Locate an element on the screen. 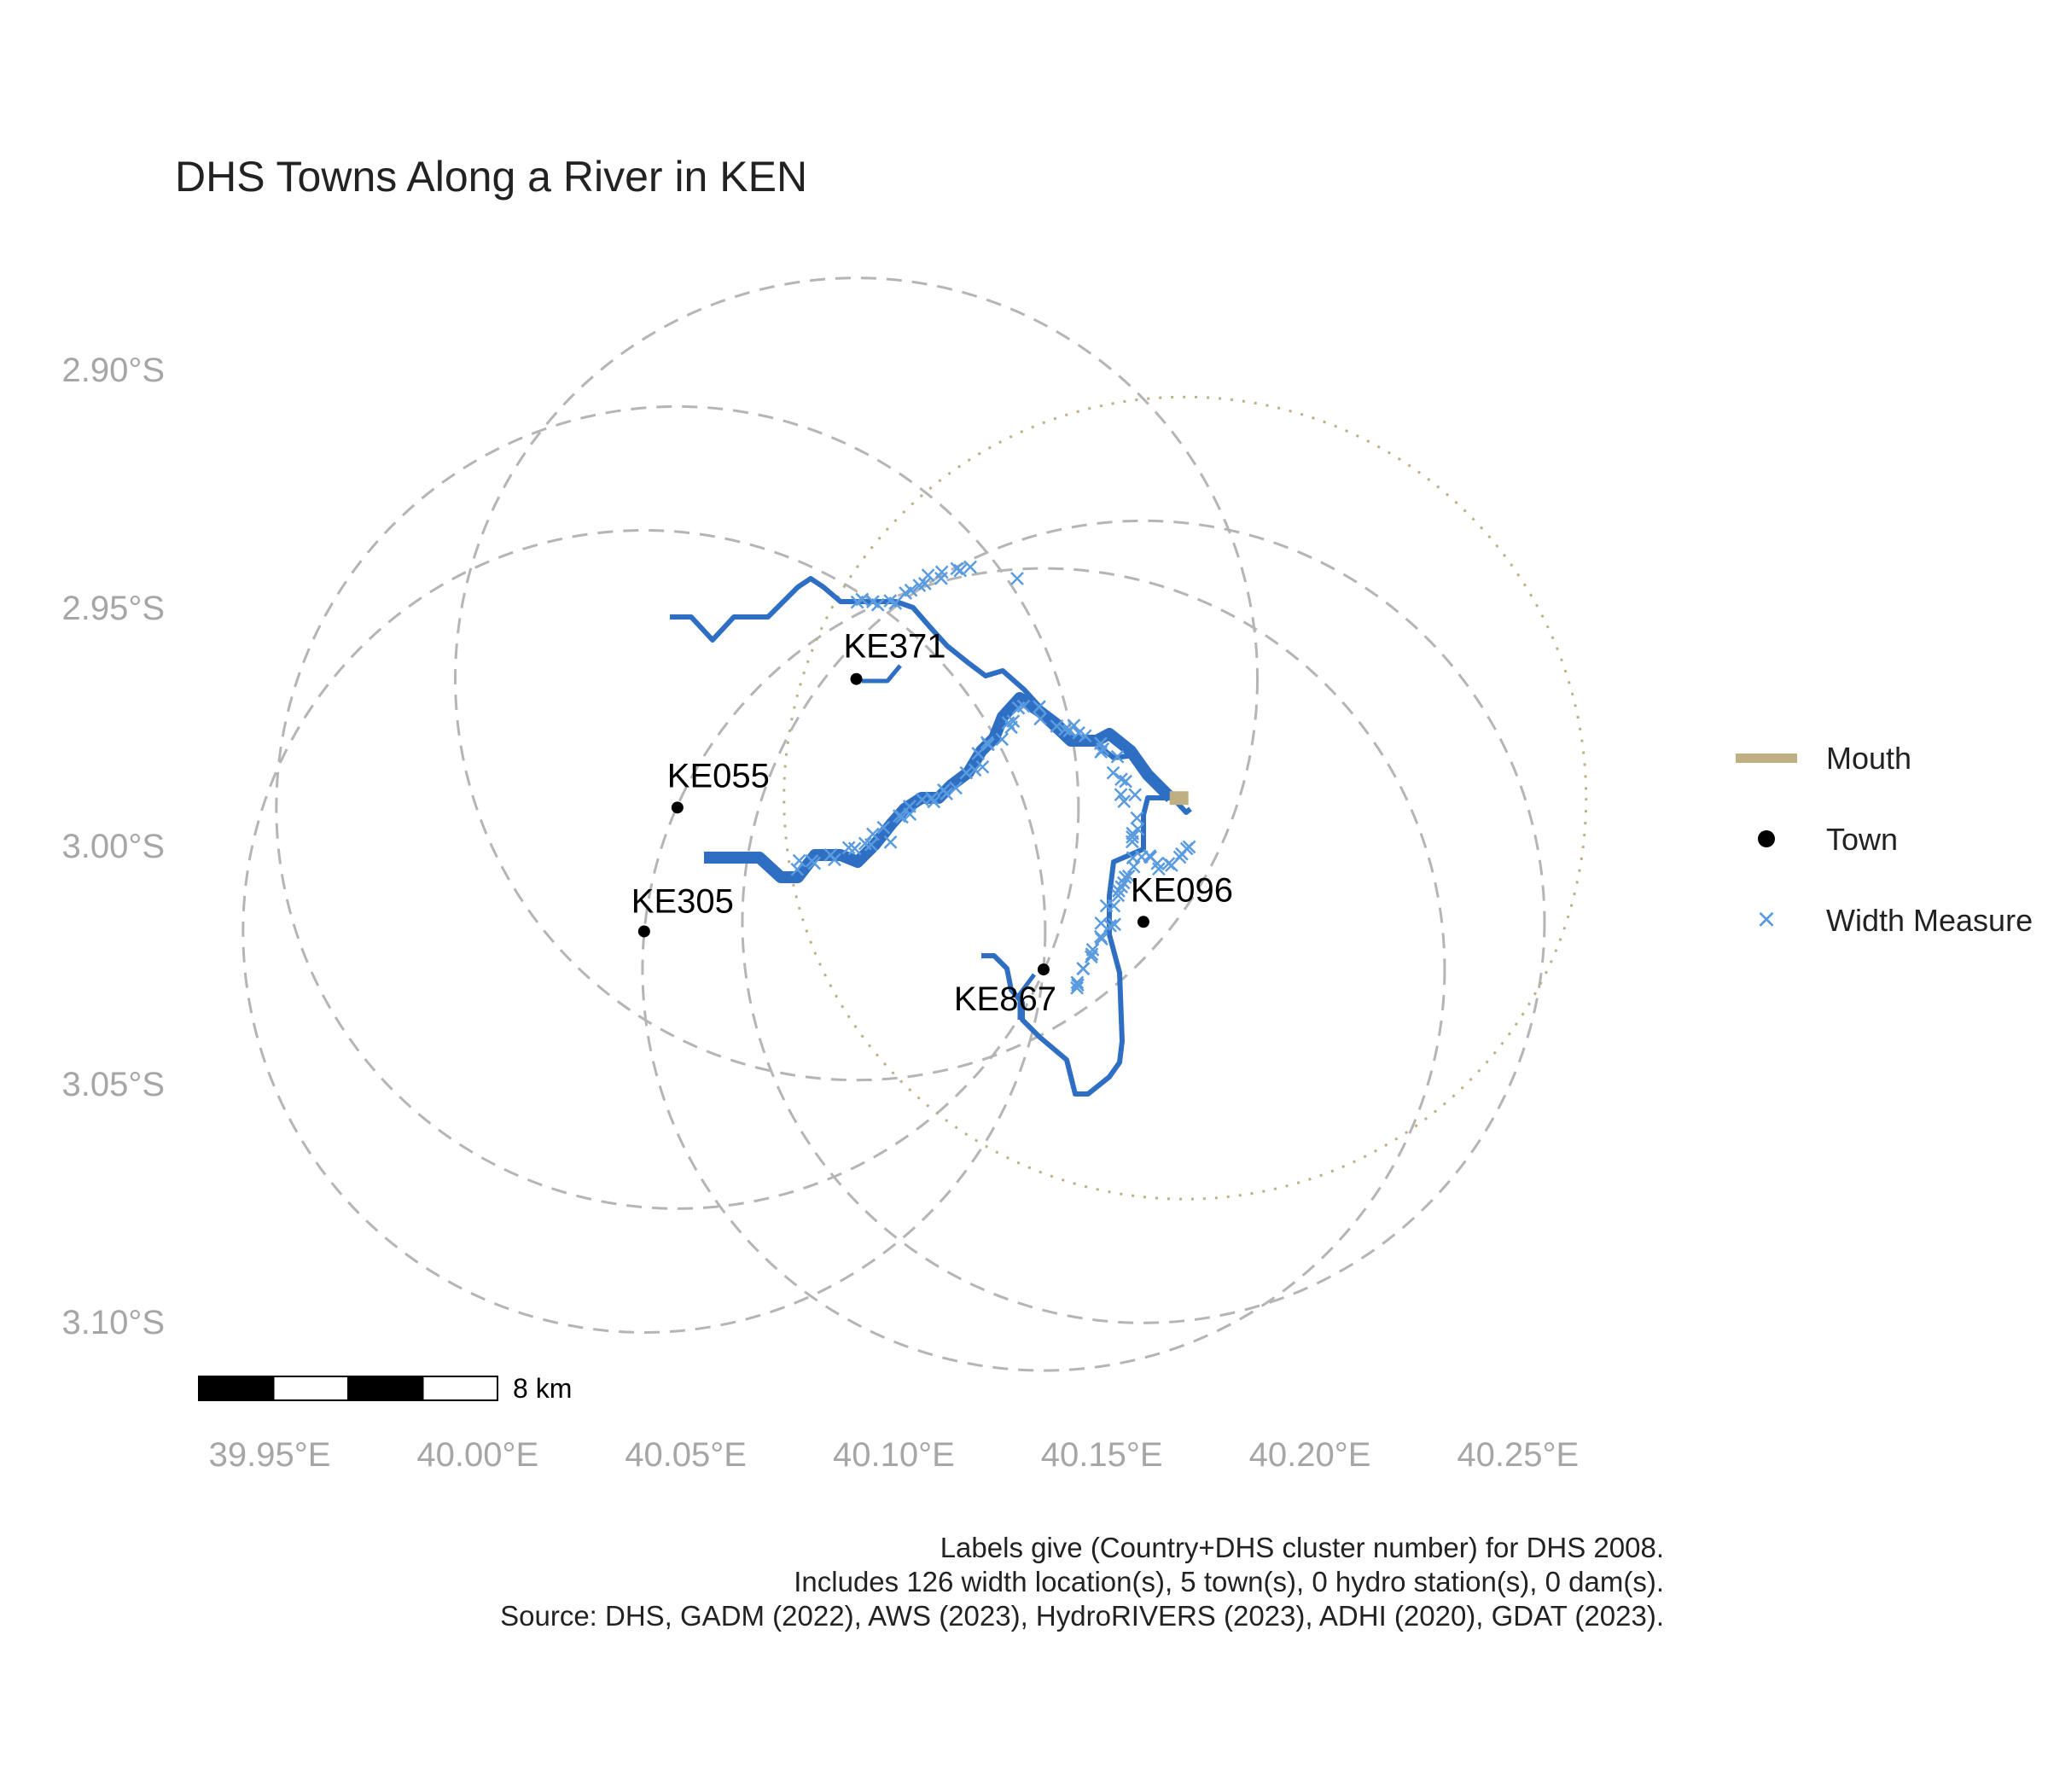 This screenshot has height=1792, width=2048. legend-key-width-measure: × is located at coordinates (1766, 920).